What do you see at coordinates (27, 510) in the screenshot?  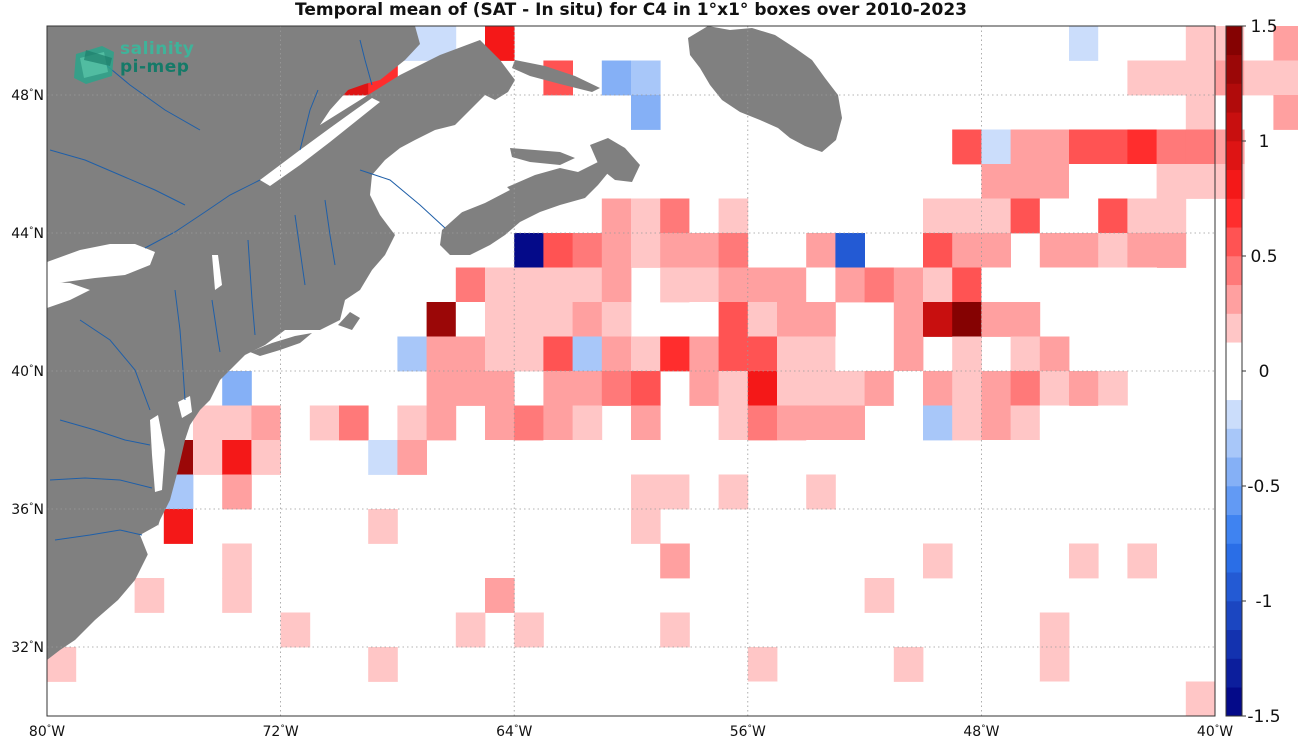 I see `latitude-tick-label: 36°N` at bounding box center [27, 510].